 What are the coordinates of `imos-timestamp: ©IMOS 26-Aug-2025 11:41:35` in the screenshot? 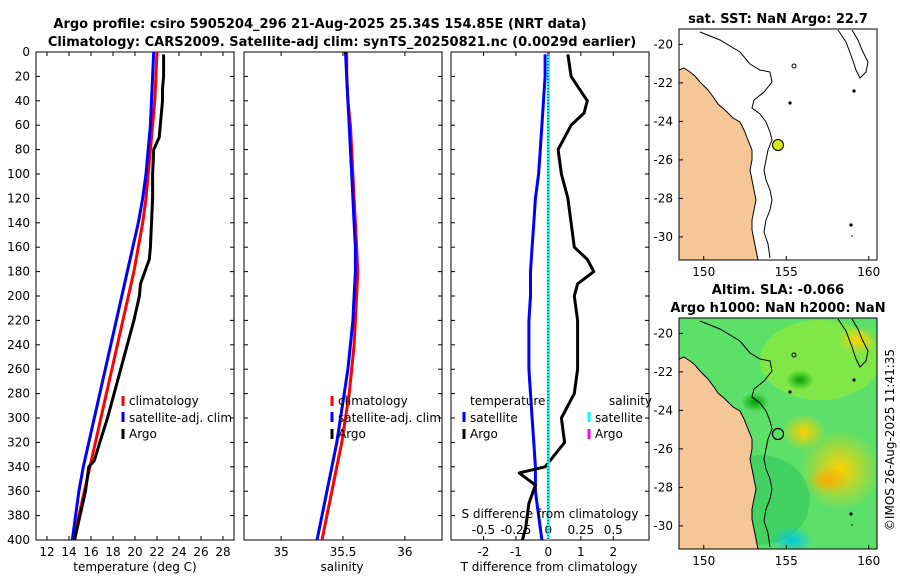 It's located at (890, 440).